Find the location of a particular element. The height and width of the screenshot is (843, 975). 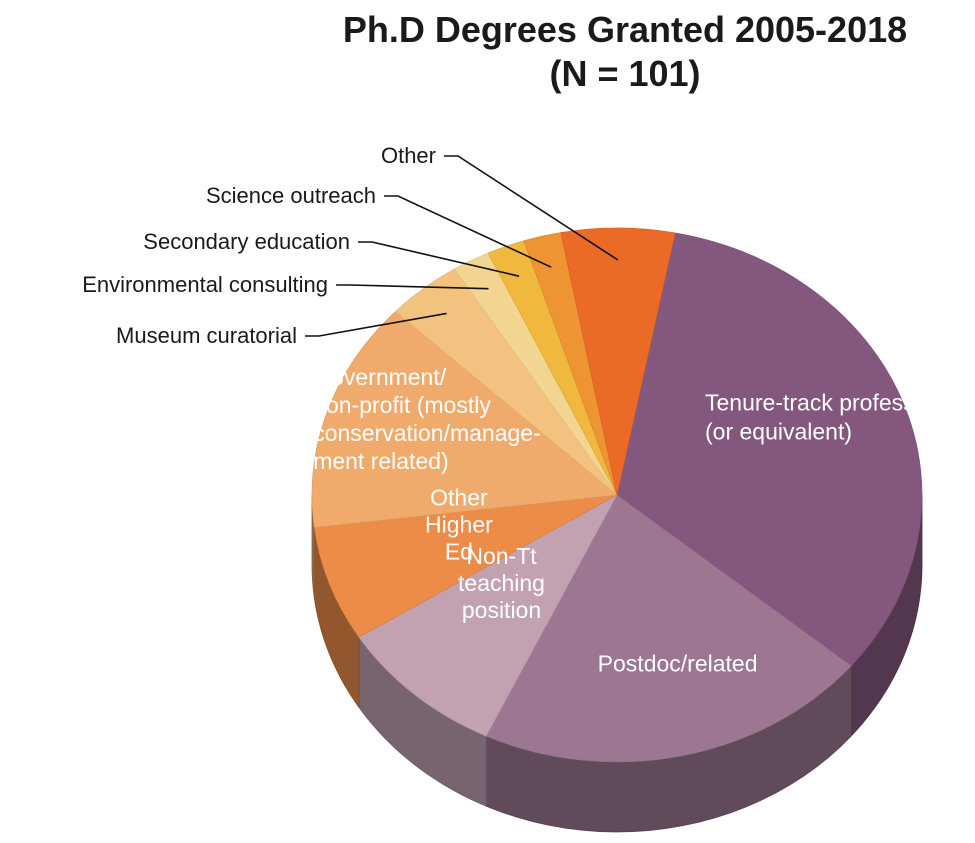

slice-label-other-higher-ed: Other Higher Ed is located at coordinates (459, 525).